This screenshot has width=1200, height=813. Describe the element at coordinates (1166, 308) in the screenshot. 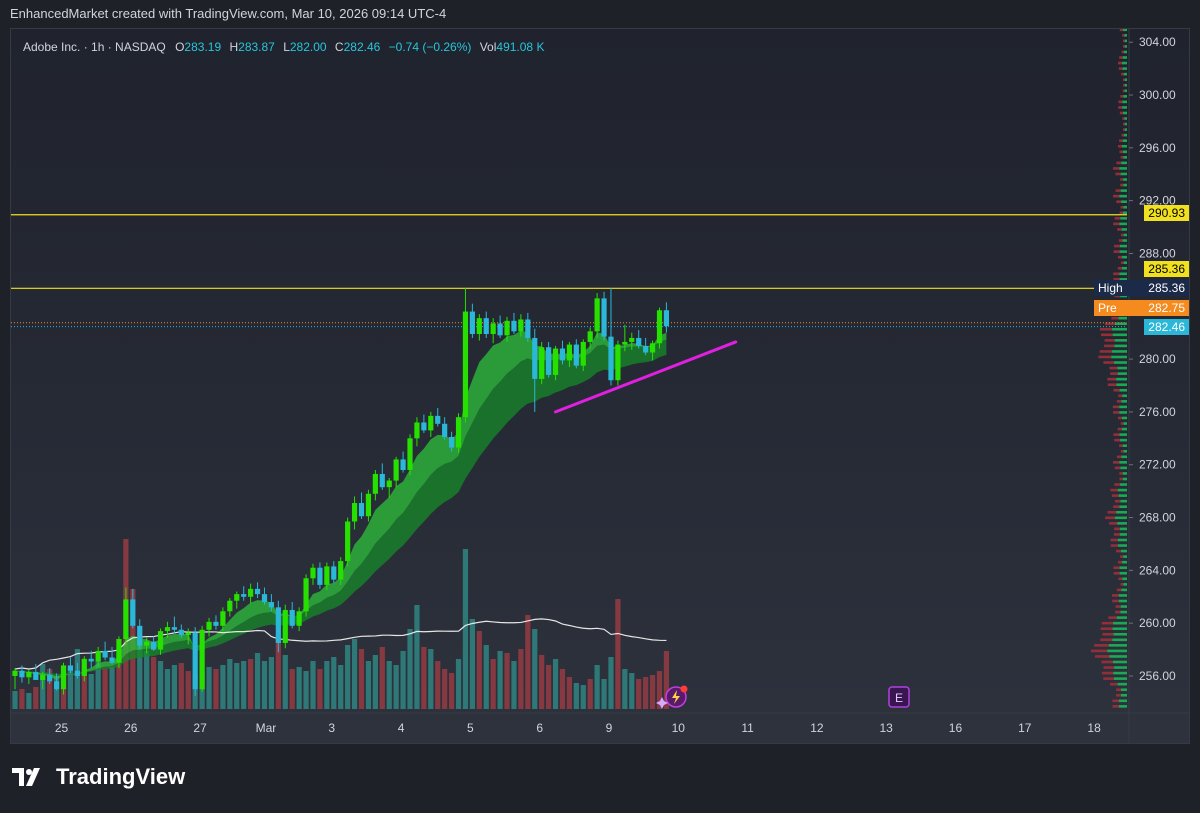

I see `pre-tag-value: 282.75` at that location.